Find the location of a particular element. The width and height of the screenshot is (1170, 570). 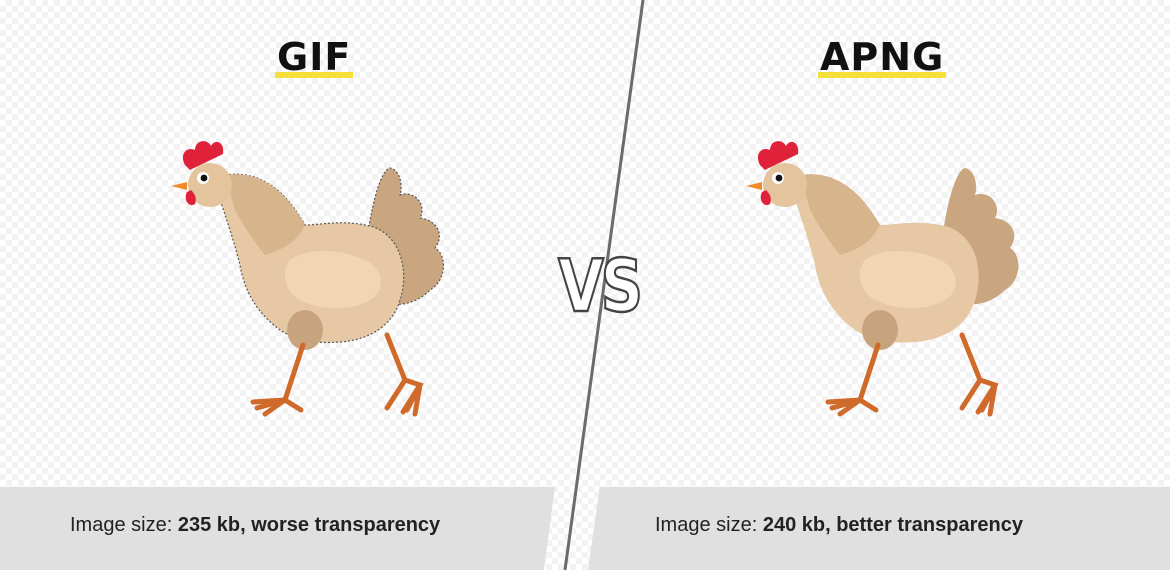

apng-caption-prefix: Image size: is located at coordinates (709, 525).